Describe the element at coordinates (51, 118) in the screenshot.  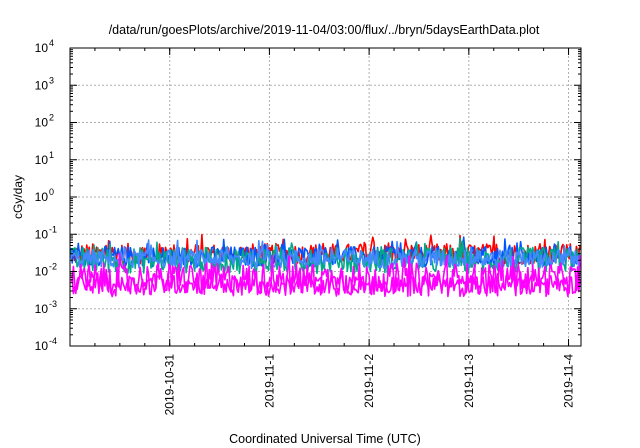
I see `y-tick-exponent: 2` at that location.